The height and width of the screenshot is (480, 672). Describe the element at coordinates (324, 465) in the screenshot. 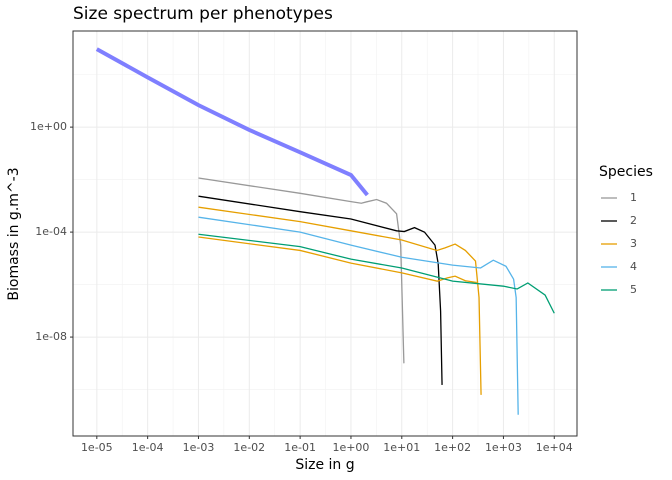

I see `x-axis-label: Size in g` at that location.